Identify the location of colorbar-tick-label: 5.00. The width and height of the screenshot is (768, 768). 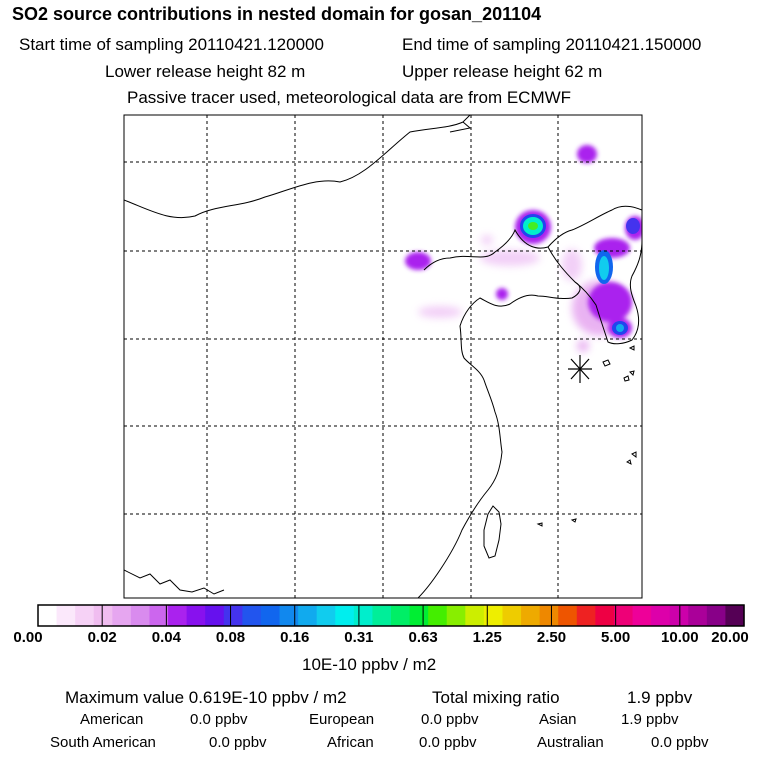
(616, 637).